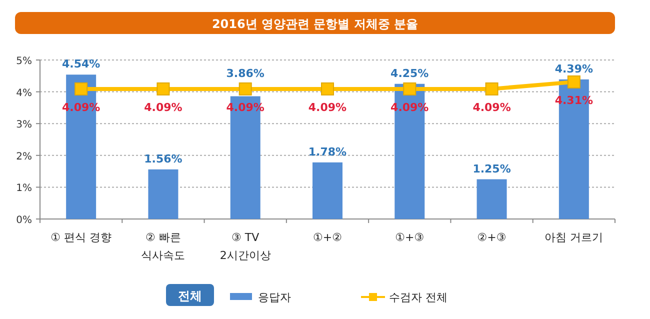 The height and width of the screenshot is (319, 650). What do you see at coordinates (24, 125) in the screenshot?
I see `y-tick-label: 3%` at bounding box center [24, 125].